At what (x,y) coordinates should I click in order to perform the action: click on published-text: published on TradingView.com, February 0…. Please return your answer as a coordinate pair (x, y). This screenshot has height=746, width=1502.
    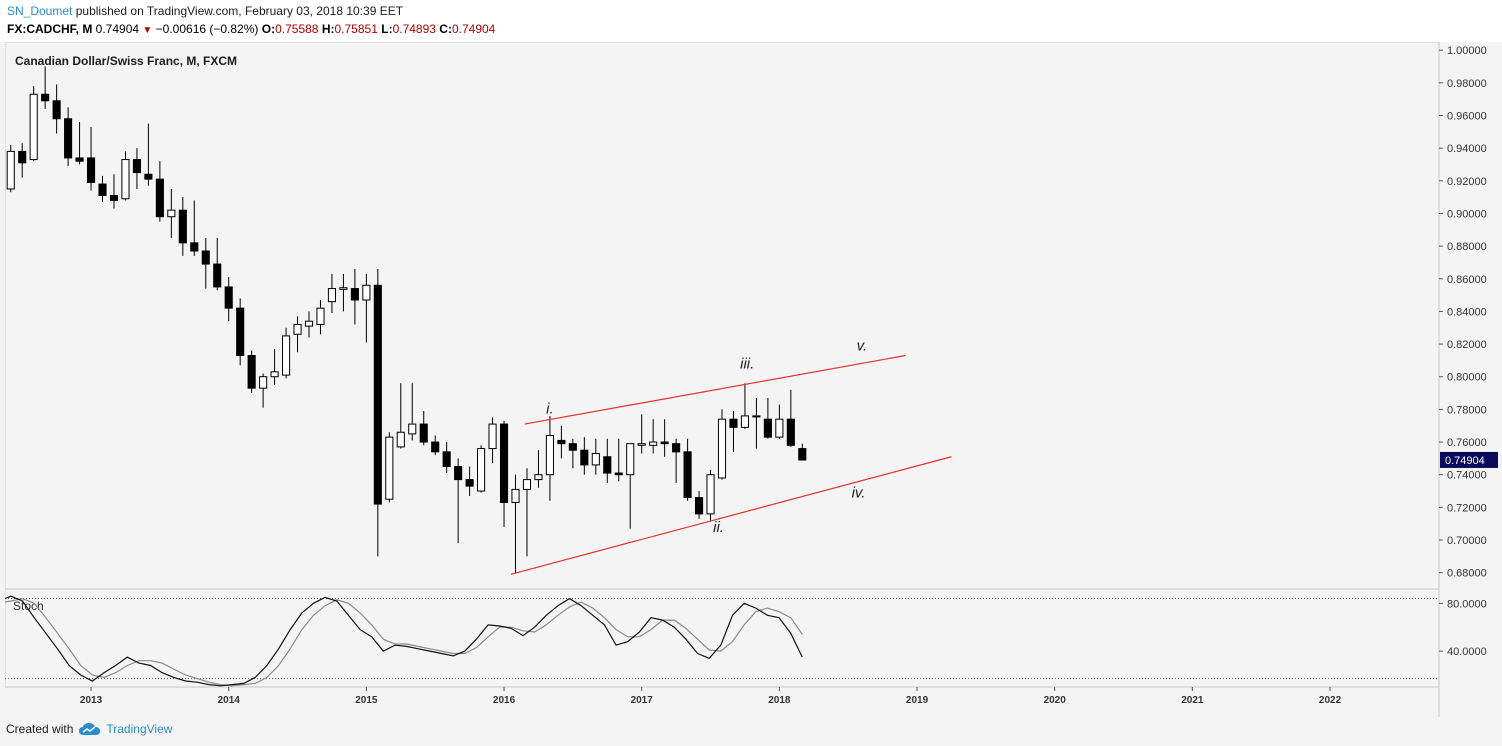
    Looking at the image, I should click on (239, 11).